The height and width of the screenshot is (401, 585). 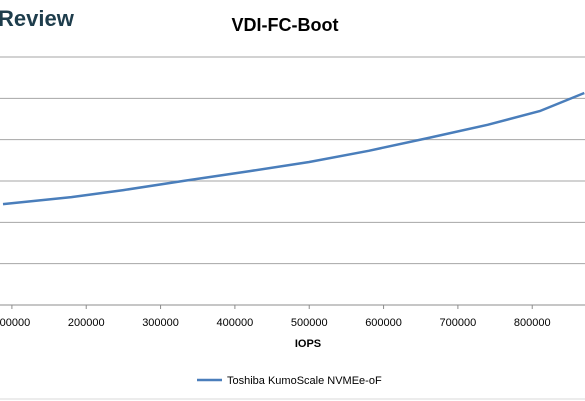 What do you see at coordinates (304, 381) in the screenshot?
I see `legend-label: Toshiba KumoScale NVMEe-oF` at bounding box center [304, 381].